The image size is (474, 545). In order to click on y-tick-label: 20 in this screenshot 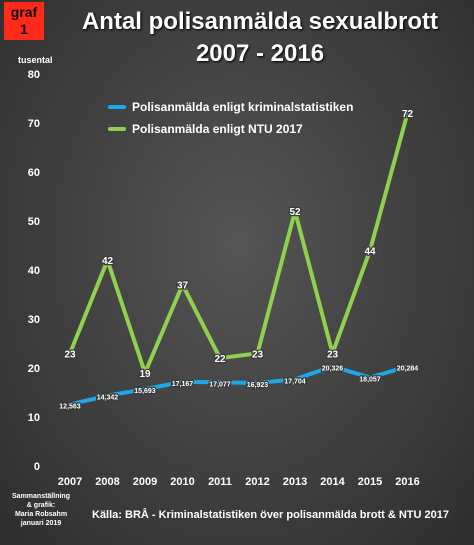, I will do `click(34, 369)`.